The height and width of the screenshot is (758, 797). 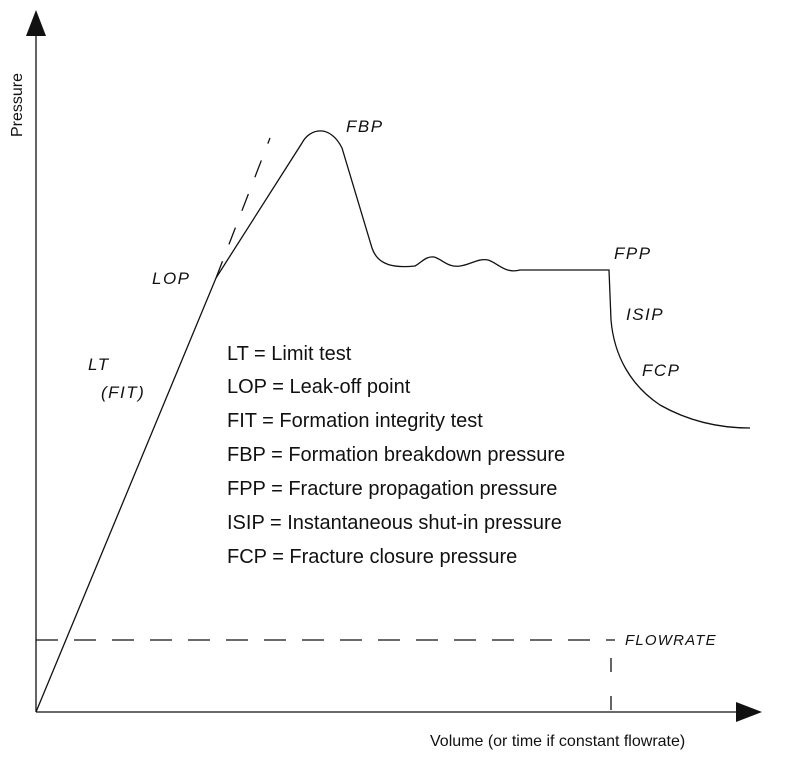 What do you see at coordinates (17, 105) in the screenshot?
I see `y-axis-label: Pressure` at bounding box center [17, 105].